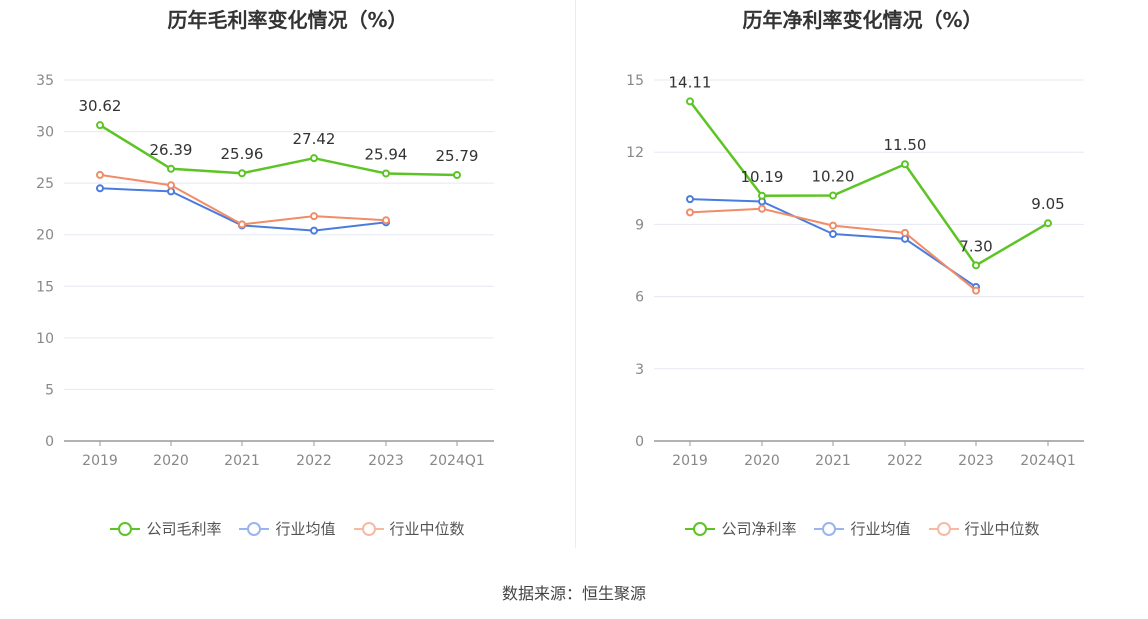 The image size is (1148, 619). I want to click on chart-title: 历年净利率变化情况（%）, so click(862, 20).